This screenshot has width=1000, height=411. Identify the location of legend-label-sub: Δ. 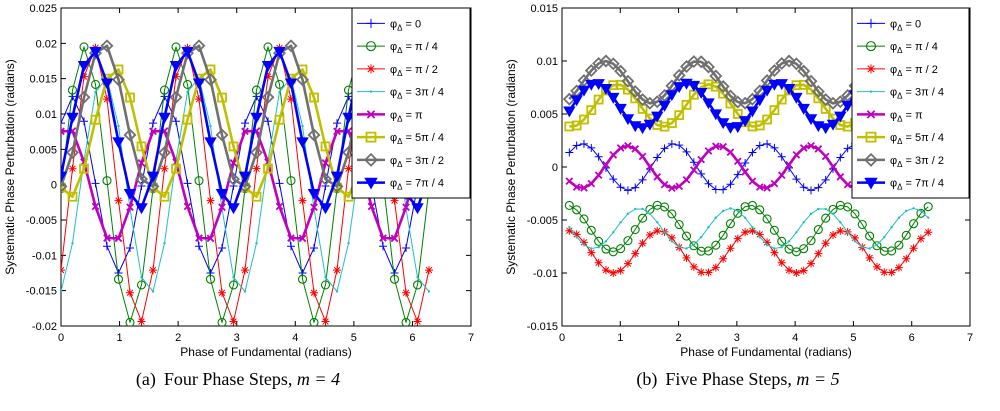
(400, 118).